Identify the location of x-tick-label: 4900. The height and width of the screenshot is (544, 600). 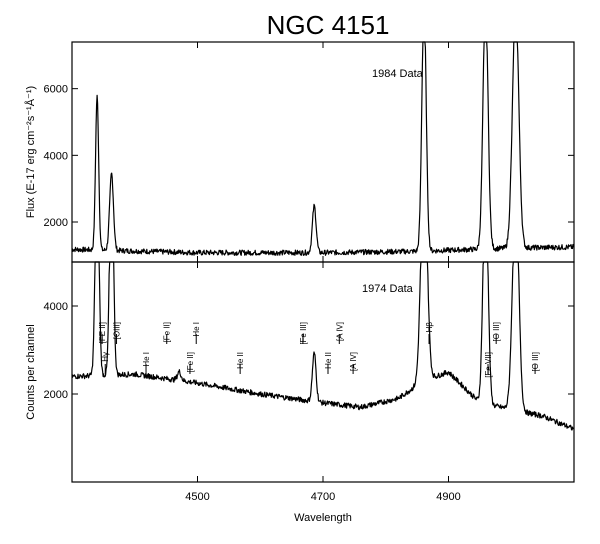
(448, 497).